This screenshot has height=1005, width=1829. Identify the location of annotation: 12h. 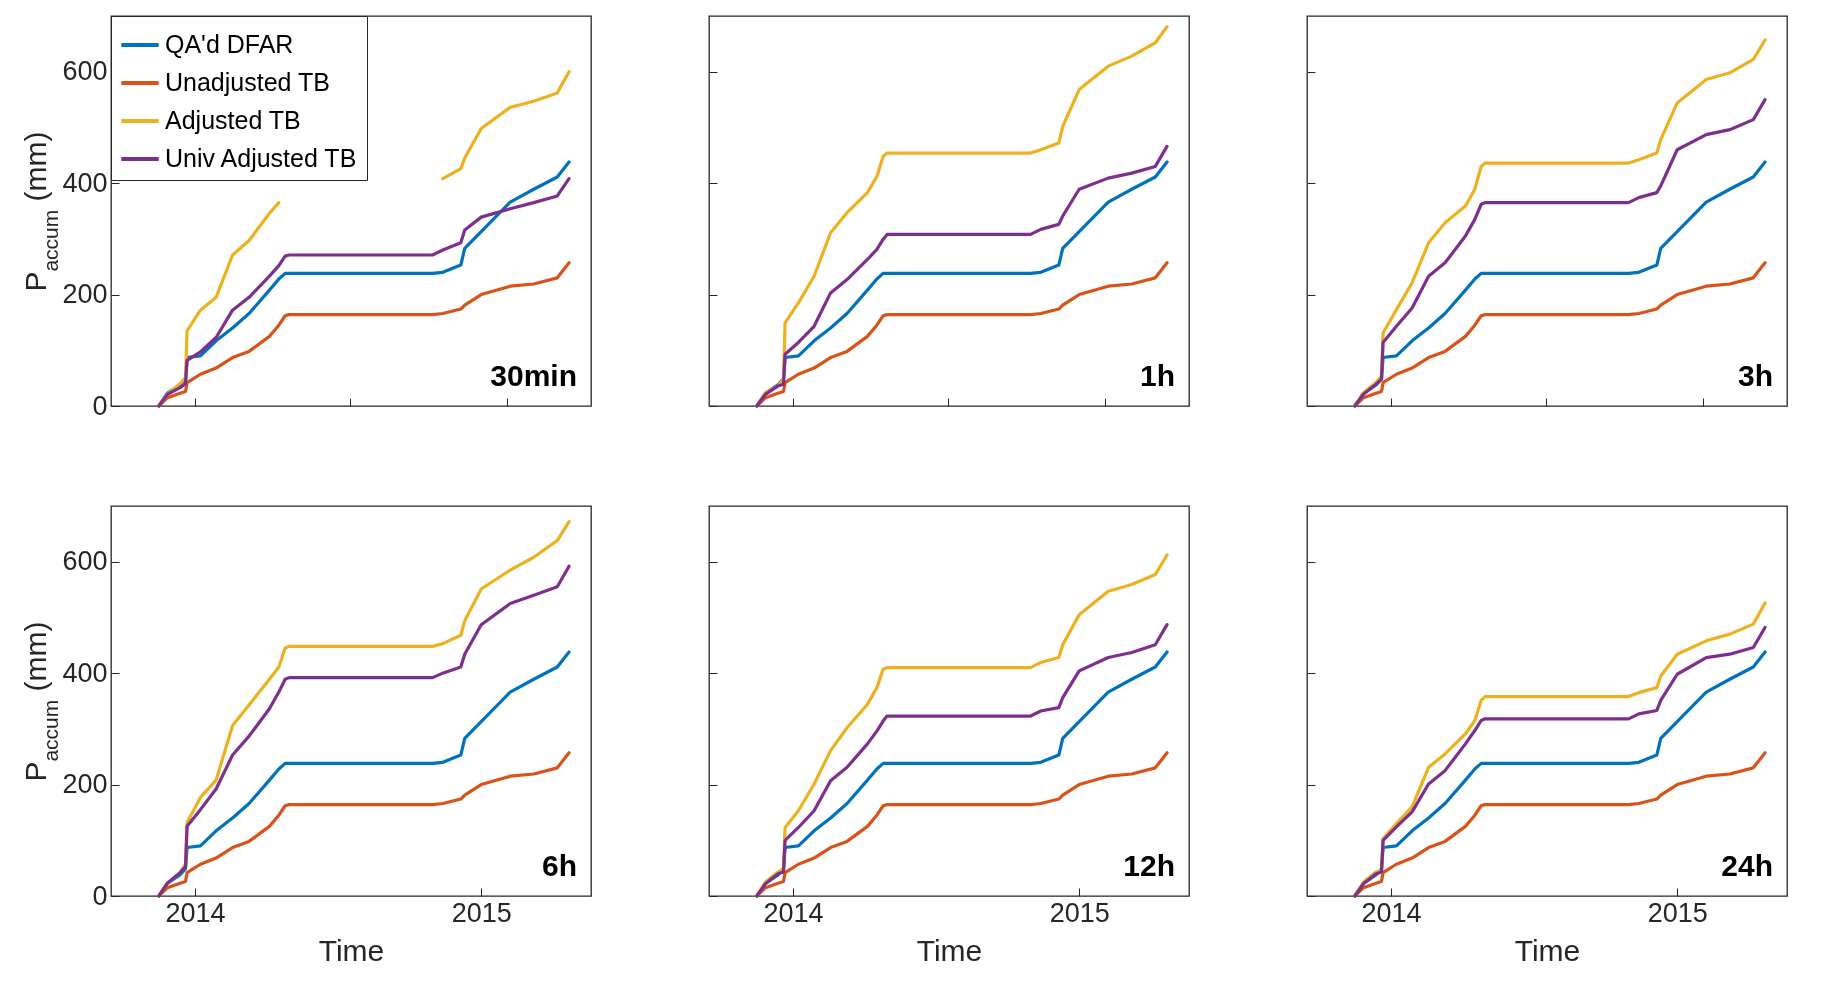
(1149, 865).